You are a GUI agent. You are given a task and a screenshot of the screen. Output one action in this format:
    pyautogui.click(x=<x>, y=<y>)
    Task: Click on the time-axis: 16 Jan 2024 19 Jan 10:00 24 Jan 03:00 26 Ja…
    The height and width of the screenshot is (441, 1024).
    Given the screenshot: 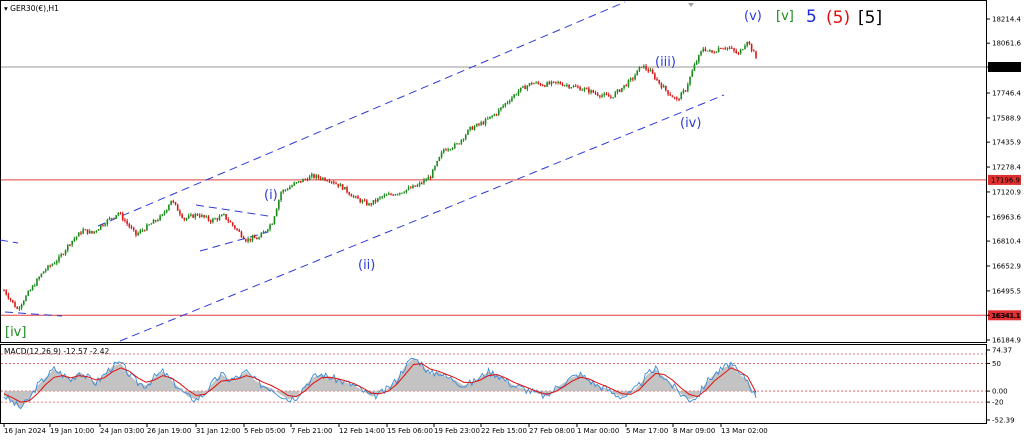 What is the action you would take?
    pyautogui.click(x=385, y=429)
    